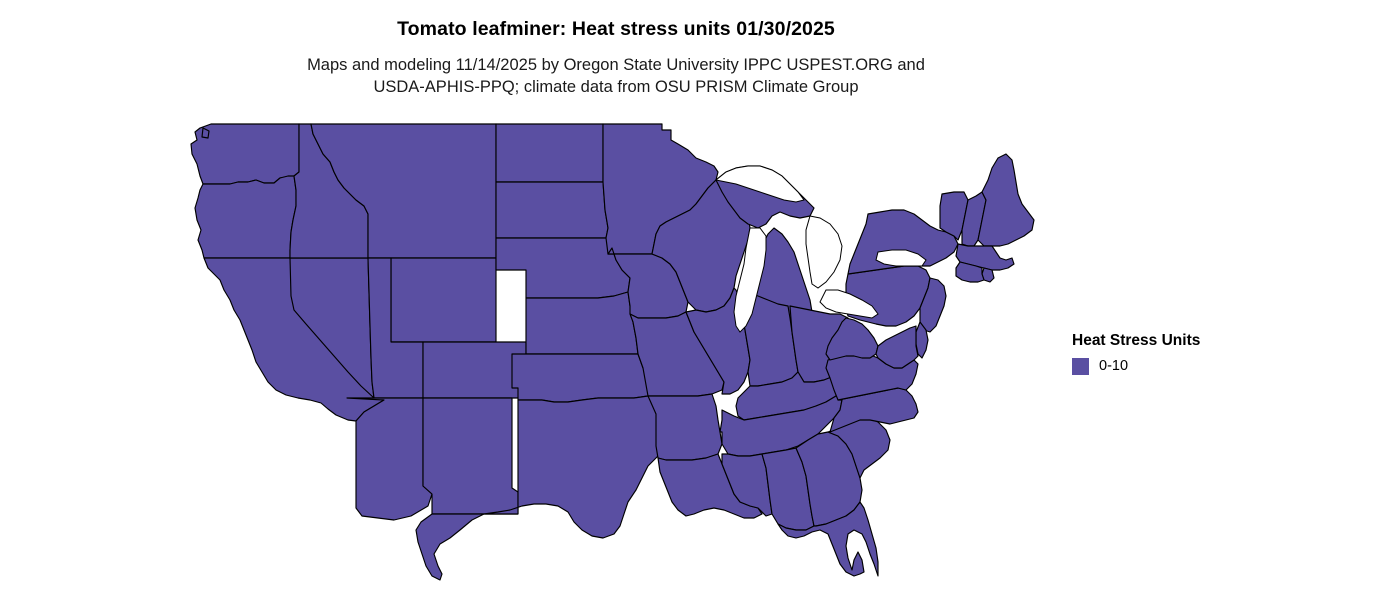 The height and width of the screenshot is (594, 1400). I want to click on state-south-dakota, so click(552, 210).